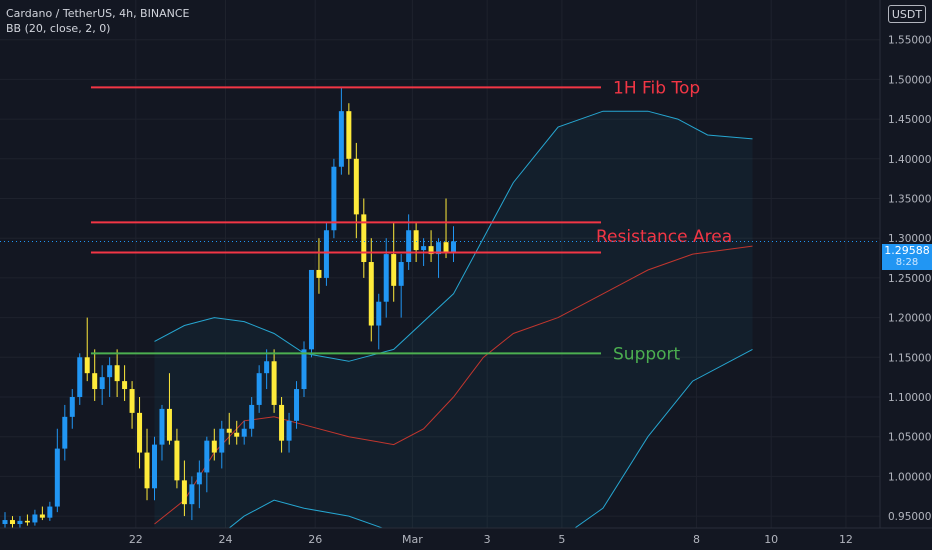 The image size is (932, 550). What do you see at coordinates (647, 354) in the screenshot?
I see `line-label: Support` at bounding box center [647, 354].